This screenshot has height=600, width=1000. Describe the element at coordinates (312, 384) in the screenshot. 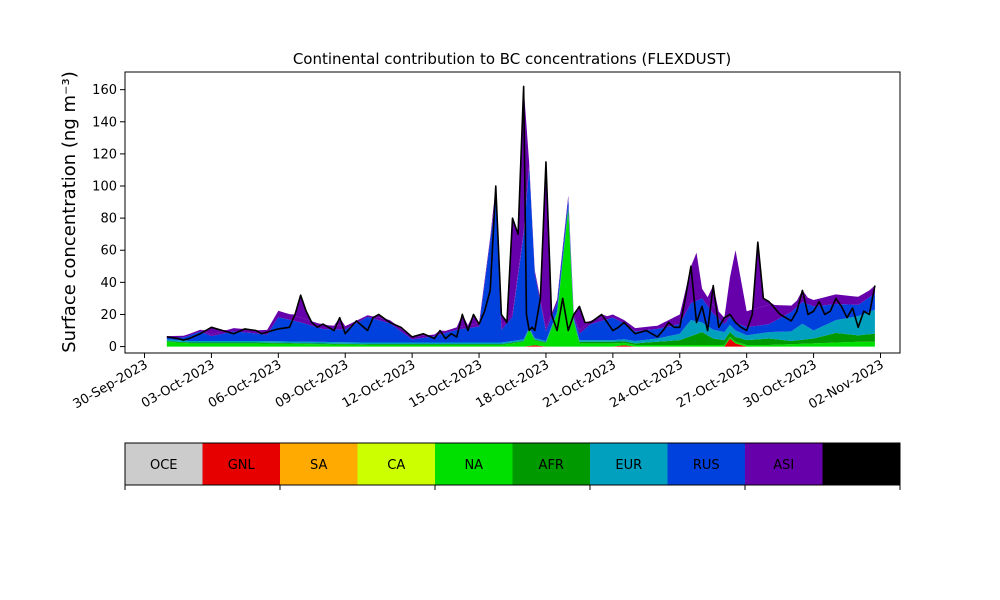

I see `x-tick-label: 09-Oct-2023` at that location.